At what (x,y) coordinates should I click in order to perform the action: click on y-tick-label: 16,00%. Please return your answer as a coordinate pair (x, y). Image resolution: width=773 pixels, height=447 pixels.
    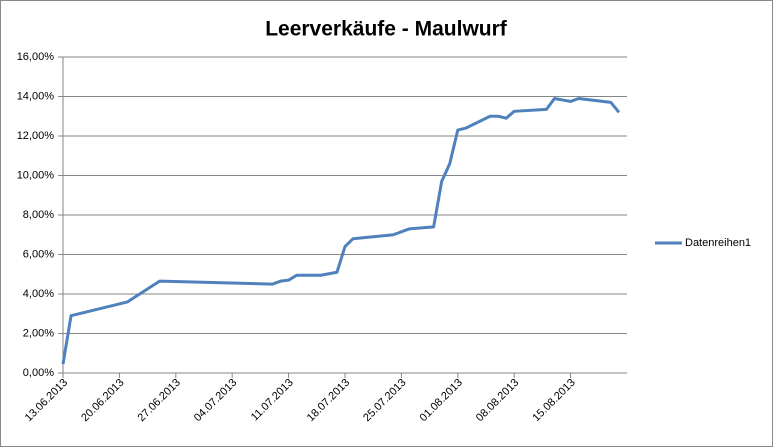
    Looking at the image, I should click on (36, 57).